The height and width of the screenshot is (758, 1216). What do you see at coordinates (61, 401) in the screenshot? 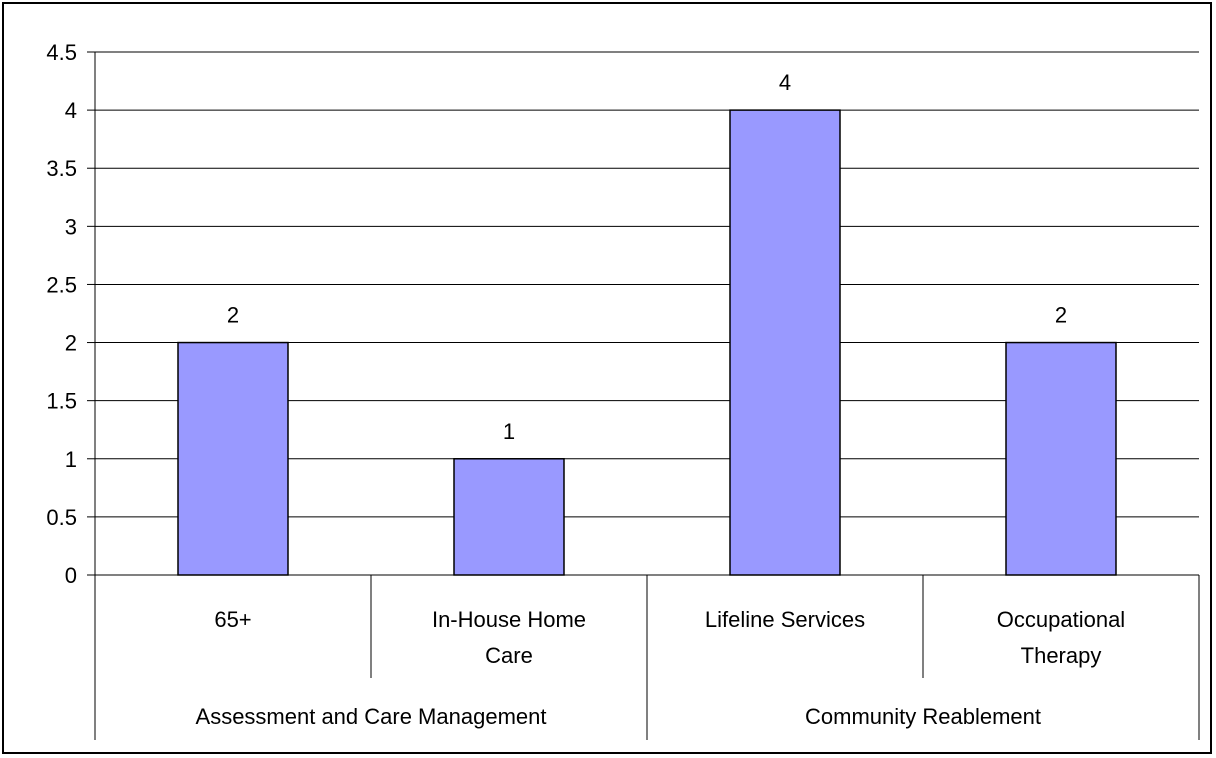
I see `y-tick-label: 1.5` at bounding box center [61, 401].